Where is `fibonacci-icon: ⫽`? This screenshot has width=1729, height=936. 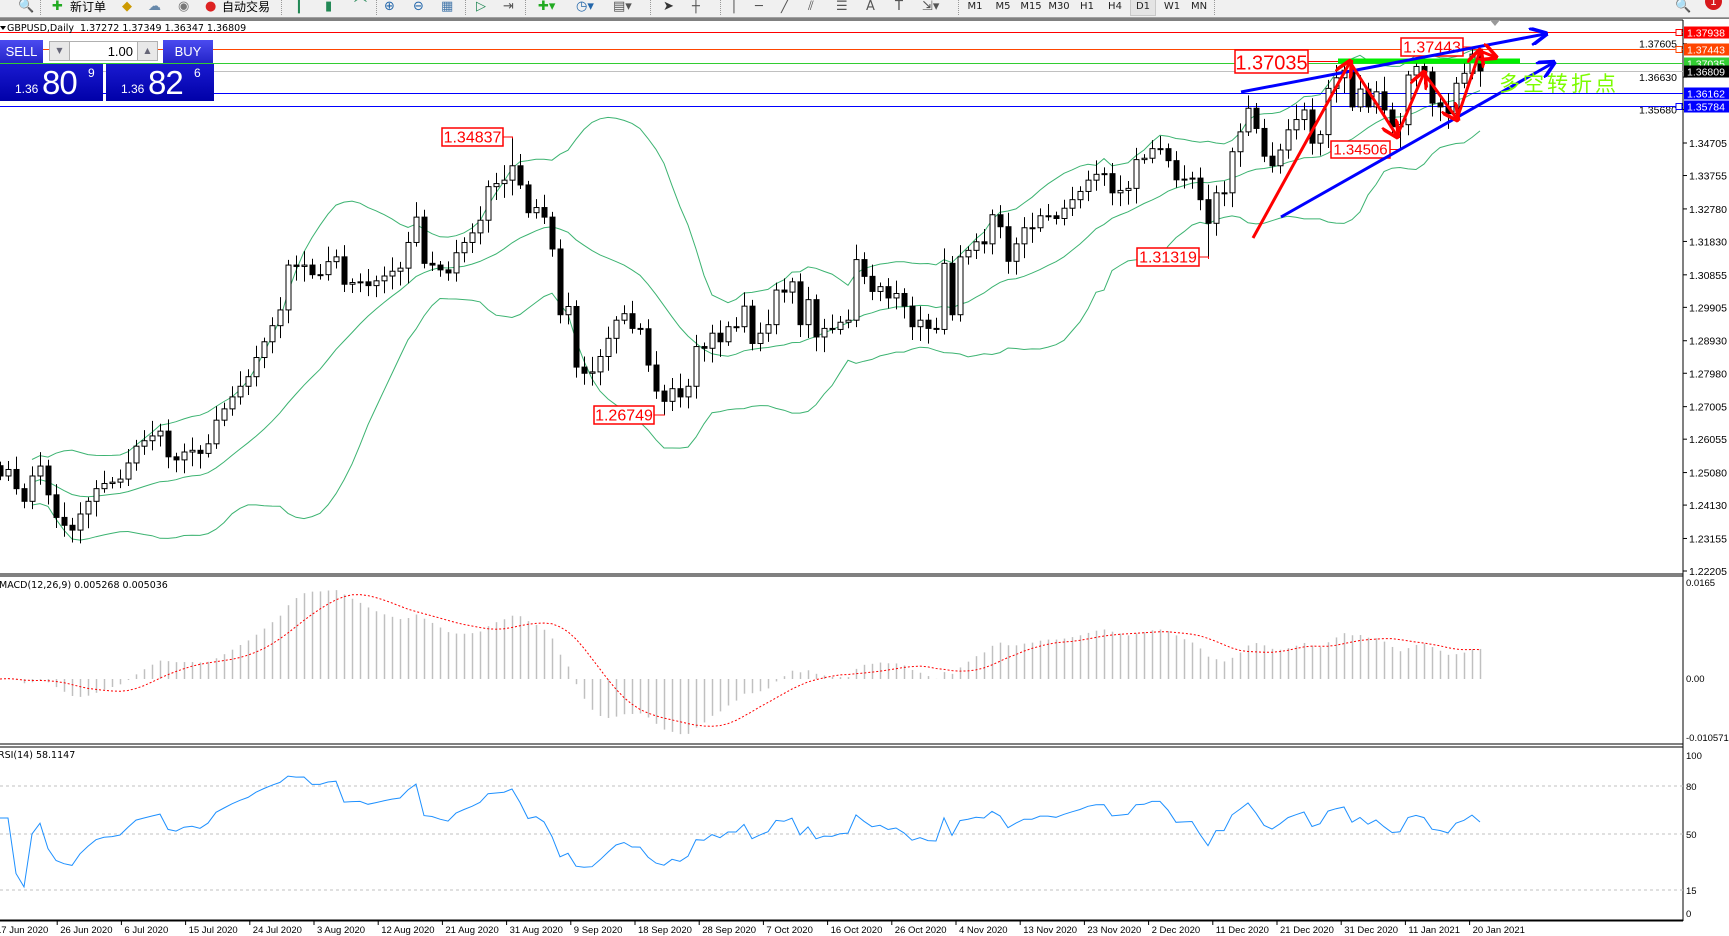 fibonacci-icon: ⫽ is located at coordinates (811, 7).